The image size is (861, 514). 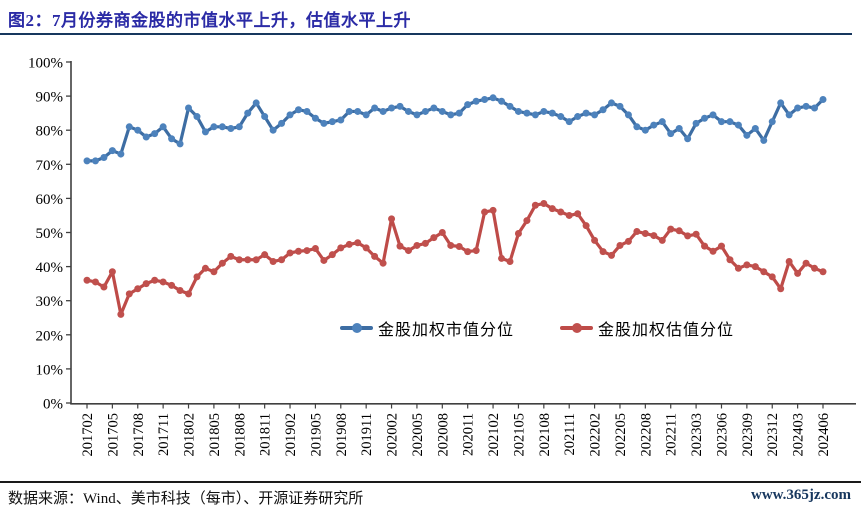 What do you see at coordinates (266, 434) in the screenshot?
I see `x-tick-label: 201811` at bounding box center [266, 434].